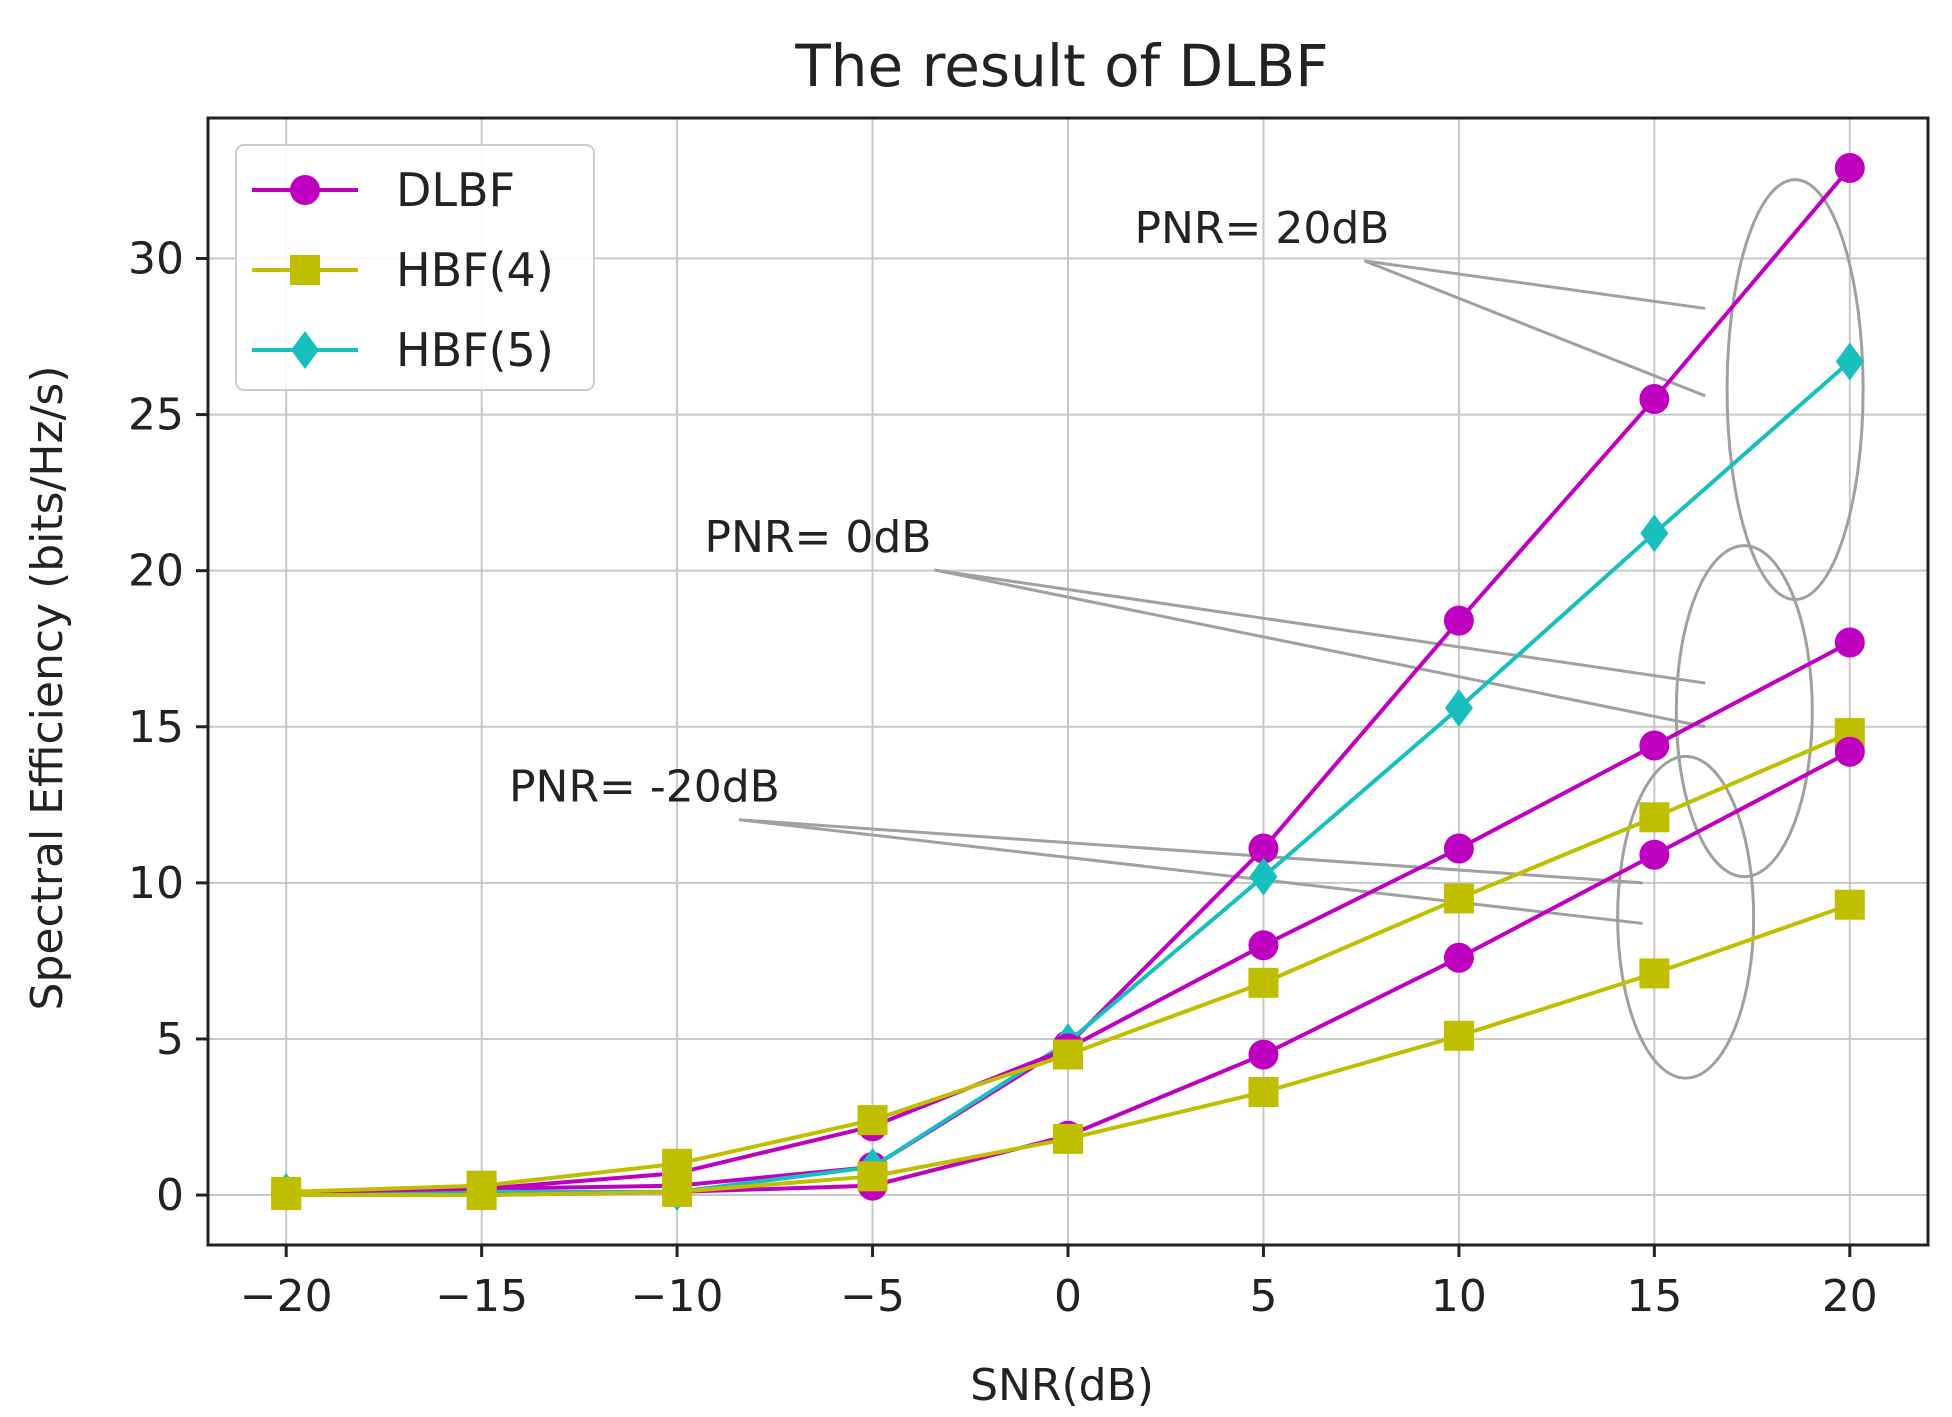 The width and height of the screenshot is (1952, 1417). I want to click on x-tick-label: −10, so click(677, 1296).